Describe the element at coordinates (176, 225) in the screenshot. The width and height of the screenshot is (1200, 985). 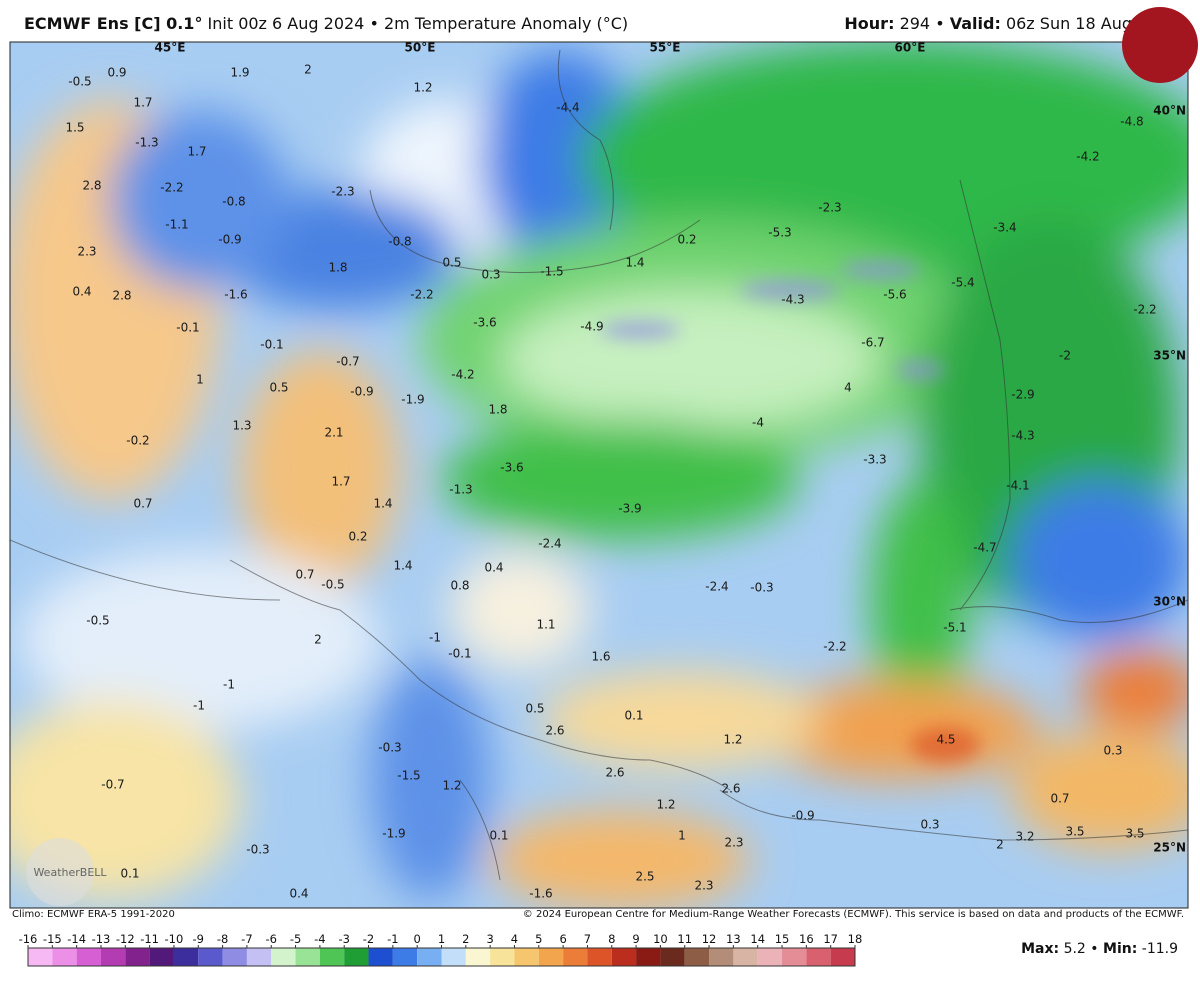
I see `anomaly-label: -1.1` at that location.